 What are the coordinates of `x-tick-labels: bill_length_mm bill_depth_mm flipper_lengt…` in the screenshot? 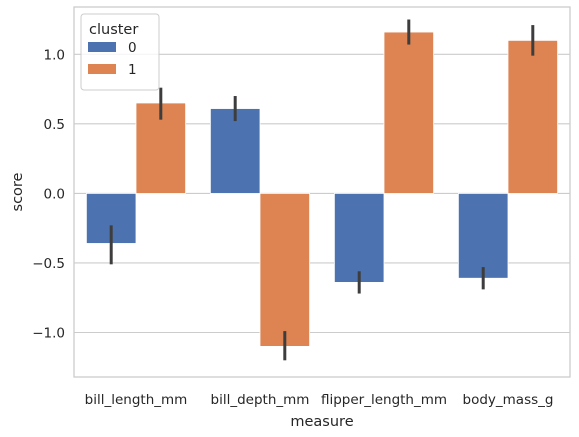 It's located at (319, 400).